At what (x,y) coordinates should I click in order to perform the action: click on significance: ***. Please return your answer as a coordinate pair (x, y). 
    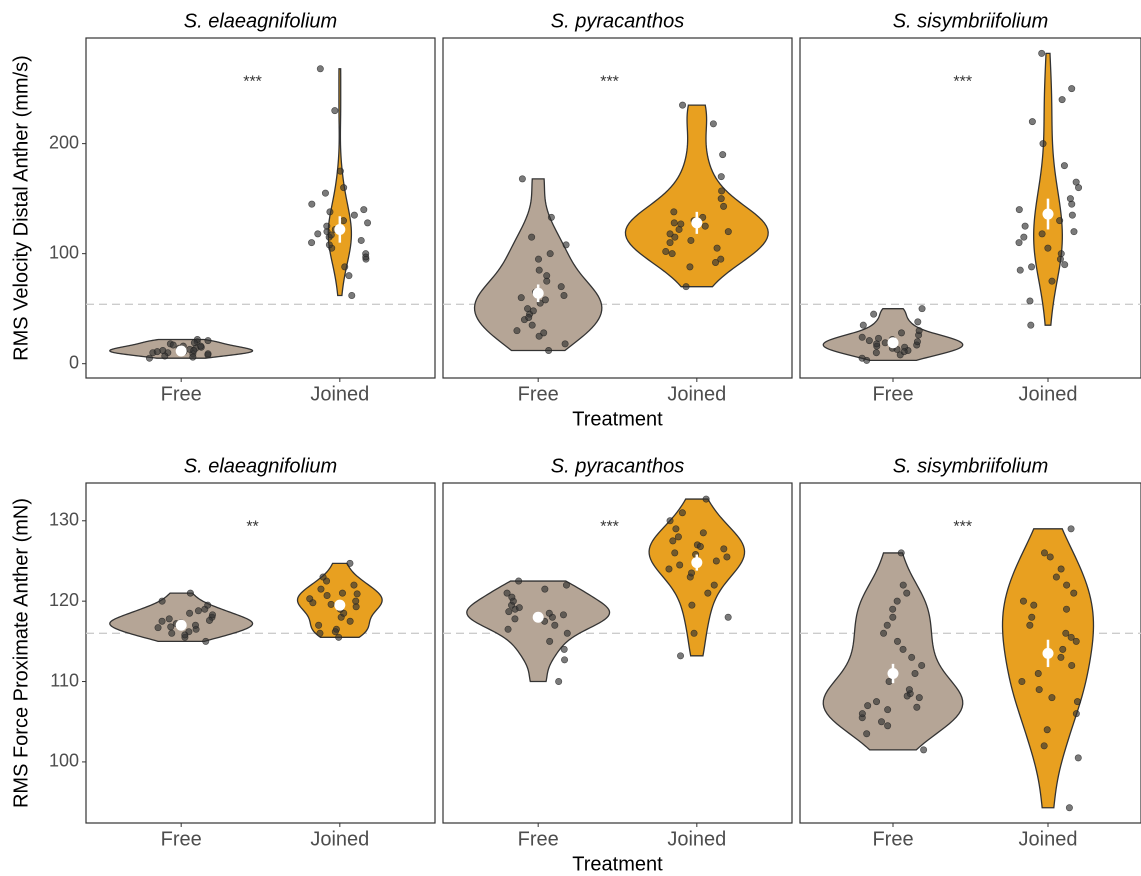
    Looking at the image, I should click on (962, 526).